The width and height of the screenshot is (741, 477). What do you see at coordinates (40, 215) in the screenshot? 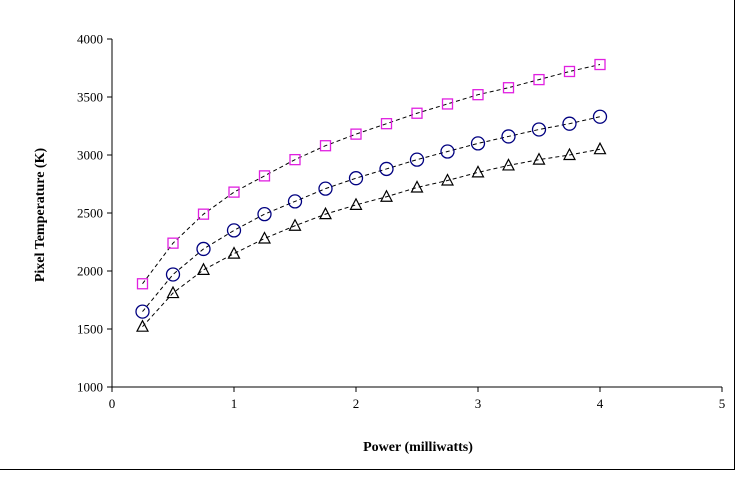
I see `y-axis-title: Pixel Temperature (K)` at bounding box center [40, 215].